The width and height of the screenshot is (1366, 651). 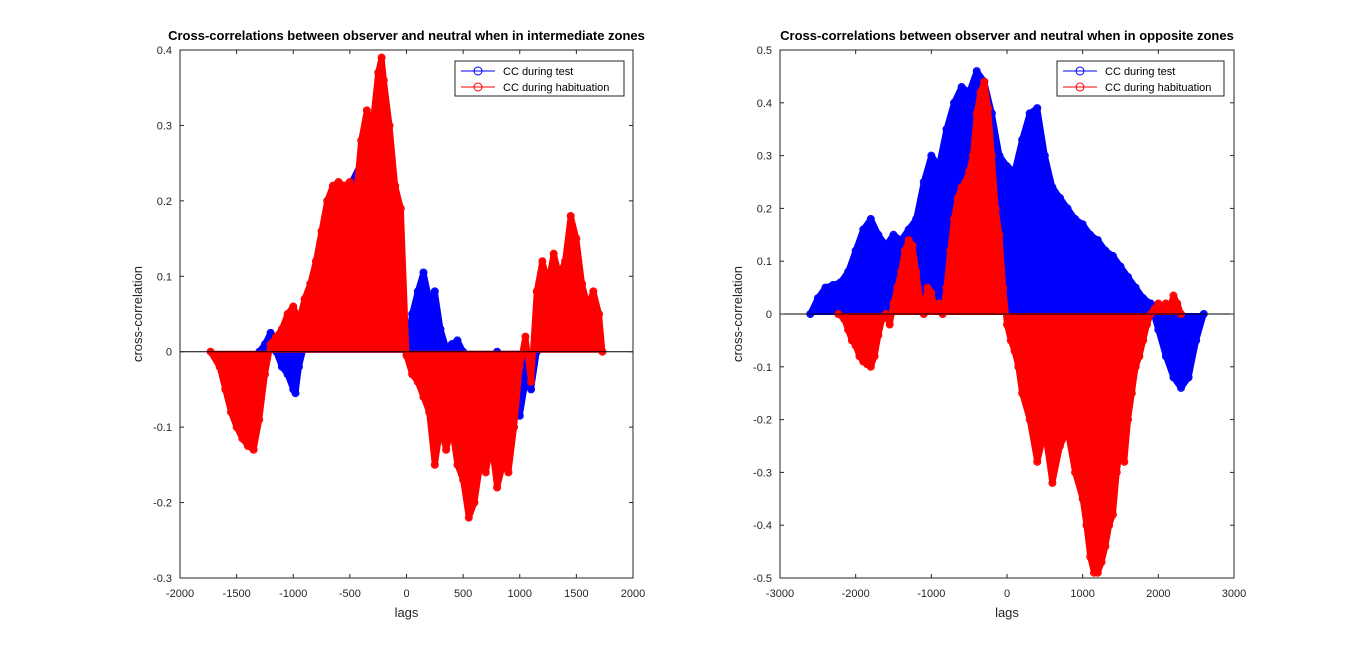 What do you see at coordinates (162, 579) in the screenshot?
I see `y-tick-label: -0.3` at bounding box center [162, 579].